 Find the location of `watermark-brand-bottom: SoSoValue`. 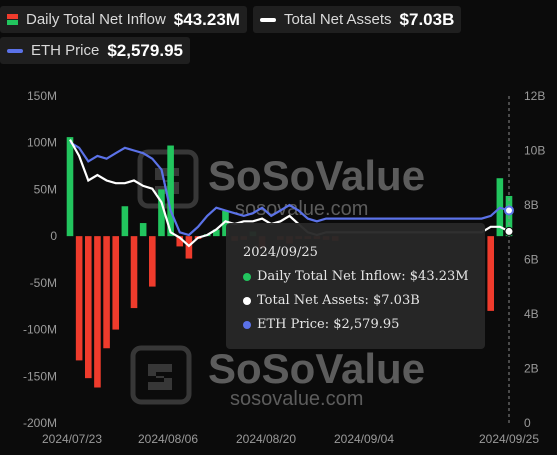

watermark-brand-bottom: SoSoValue is located at coordinates (316, 368).